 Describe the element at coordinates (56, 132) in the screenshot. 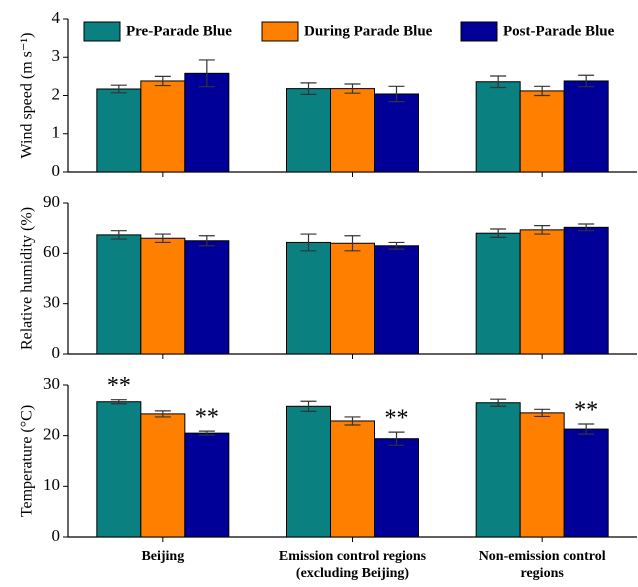

I see `y-tick-label: 1` at that location.